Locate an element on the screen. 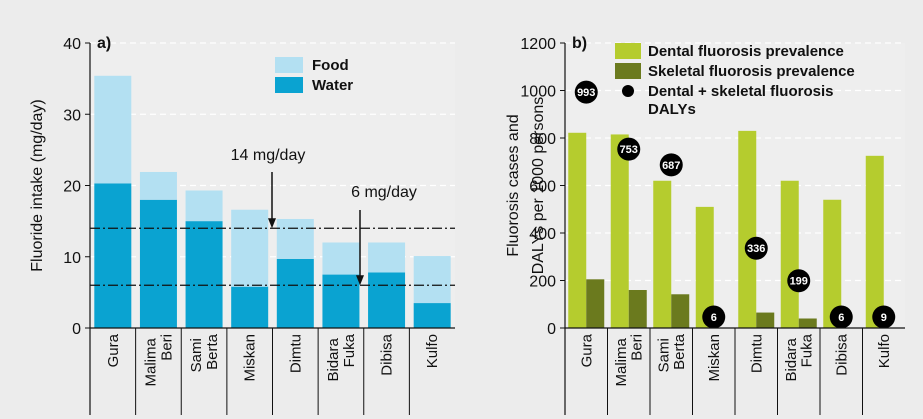 This screenshot has height=419, width=923. legend-label: Skeletal fluorosis prevalence is located at coordinates (751, 71).